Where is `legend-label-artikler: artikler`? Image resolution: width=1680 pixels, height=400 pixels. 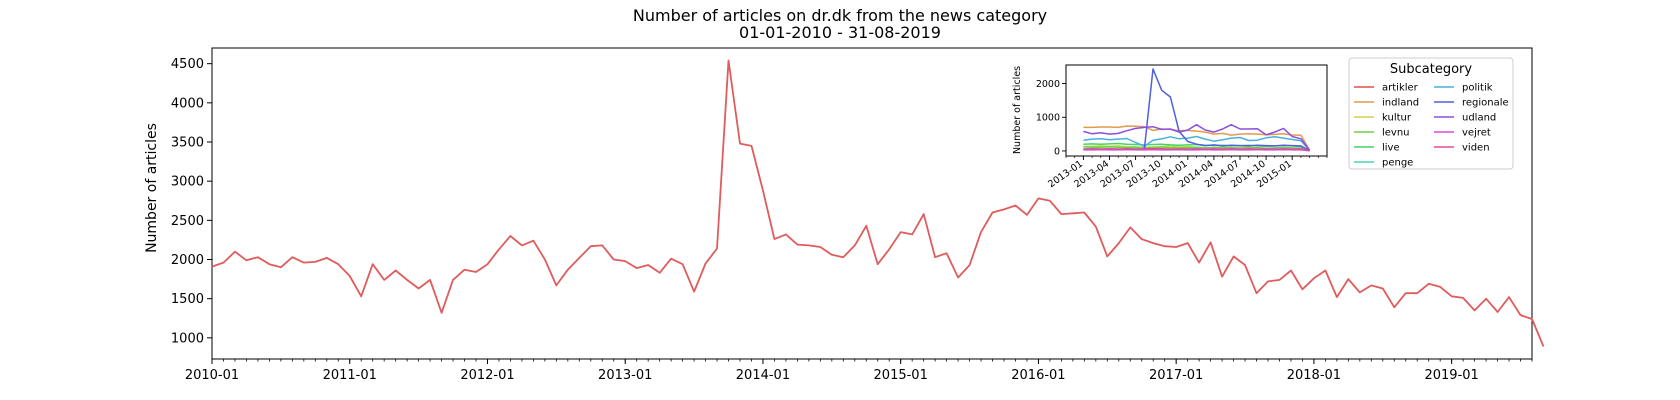
legend-label-artikler: artikler is located at coordinates (1400, 88).